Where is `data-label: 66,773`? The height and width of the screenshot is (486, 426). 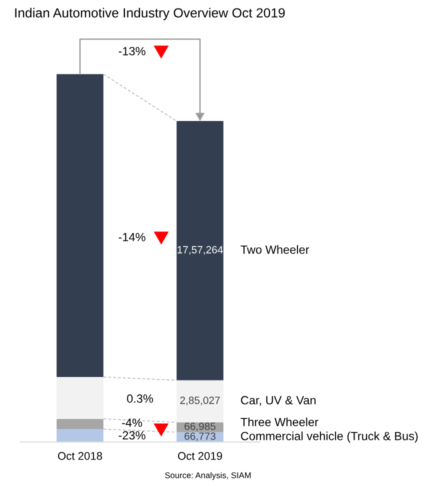 data-label: 66,773 is located at coordinates (200, 437).